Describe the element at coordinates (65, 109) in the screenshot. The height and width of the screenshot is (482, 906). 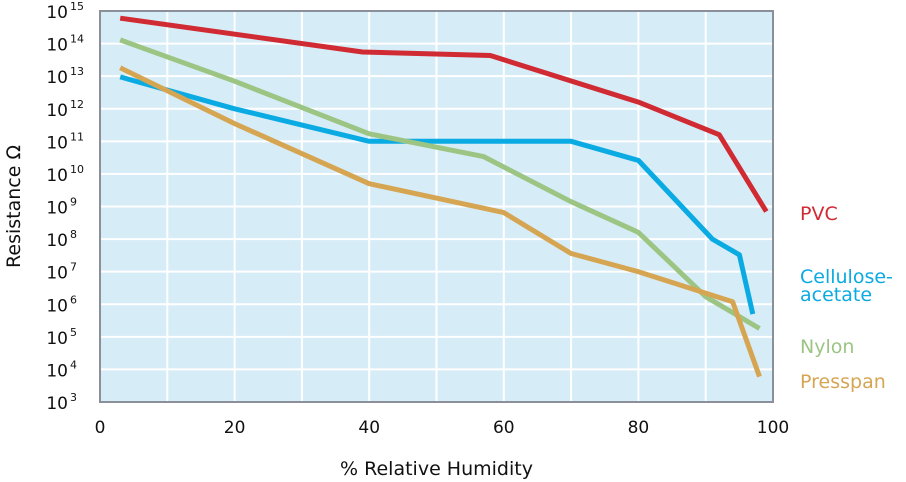
I see `y-tick-label: 10 12` at that location.